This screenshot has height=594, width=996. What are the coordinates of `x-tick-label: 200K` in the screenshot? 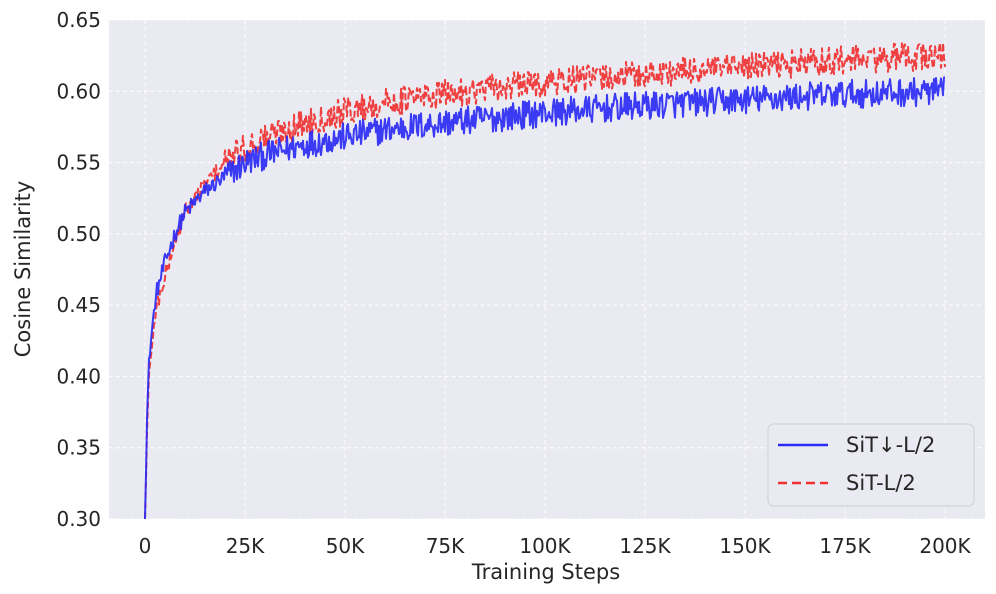 It's located at (945, 546).